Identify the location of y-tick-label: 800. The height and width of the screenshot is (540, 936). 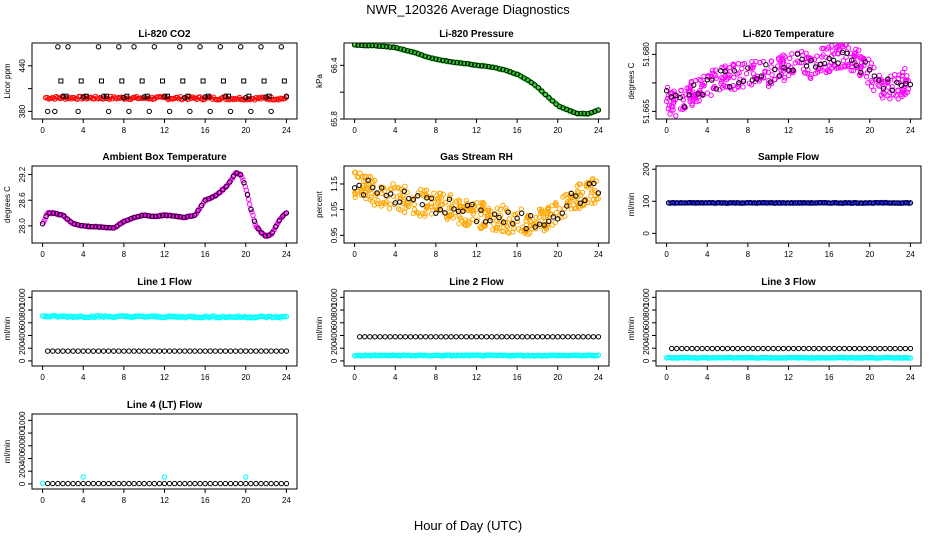
(334, 310).